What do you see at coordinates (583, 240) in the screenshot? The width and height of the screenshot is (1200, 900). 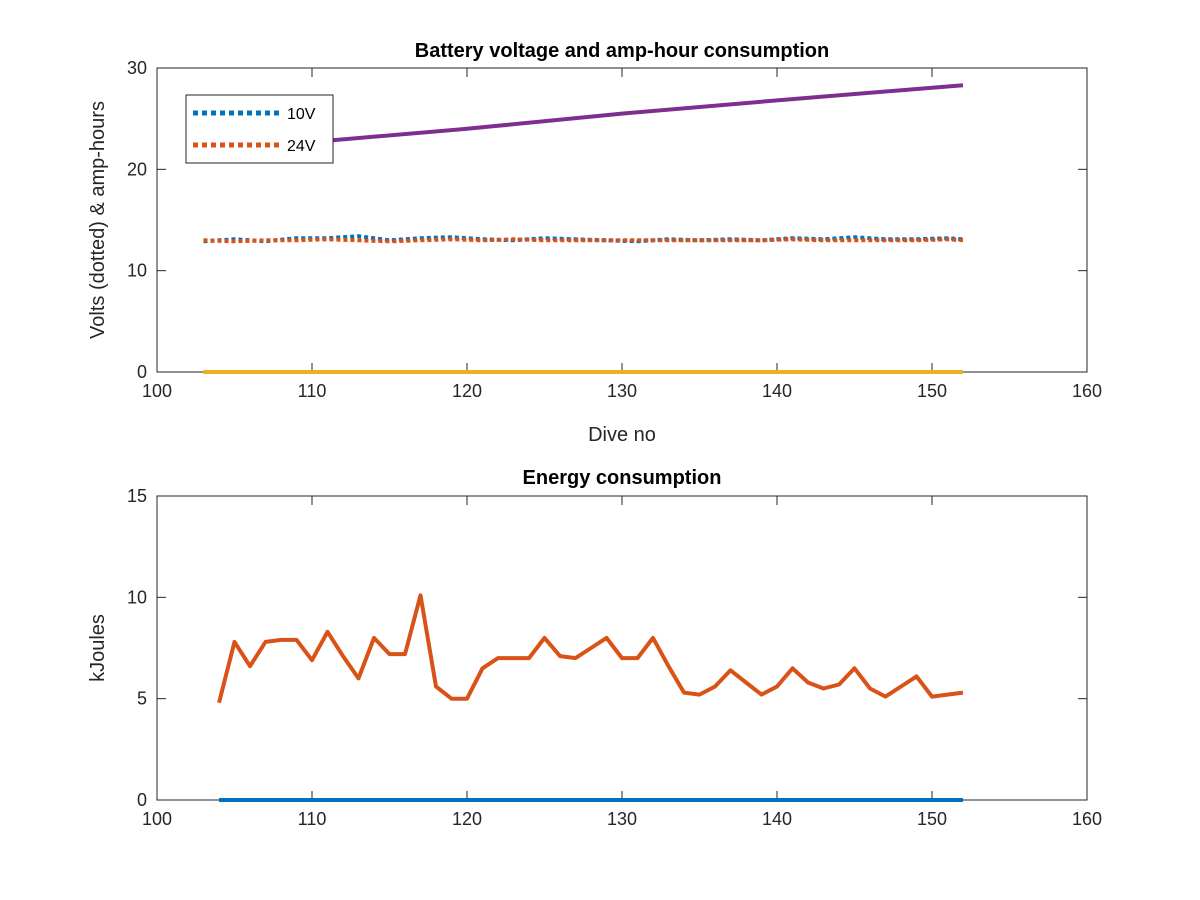 I see `series-line-24v` at bounding box center [583, 240].